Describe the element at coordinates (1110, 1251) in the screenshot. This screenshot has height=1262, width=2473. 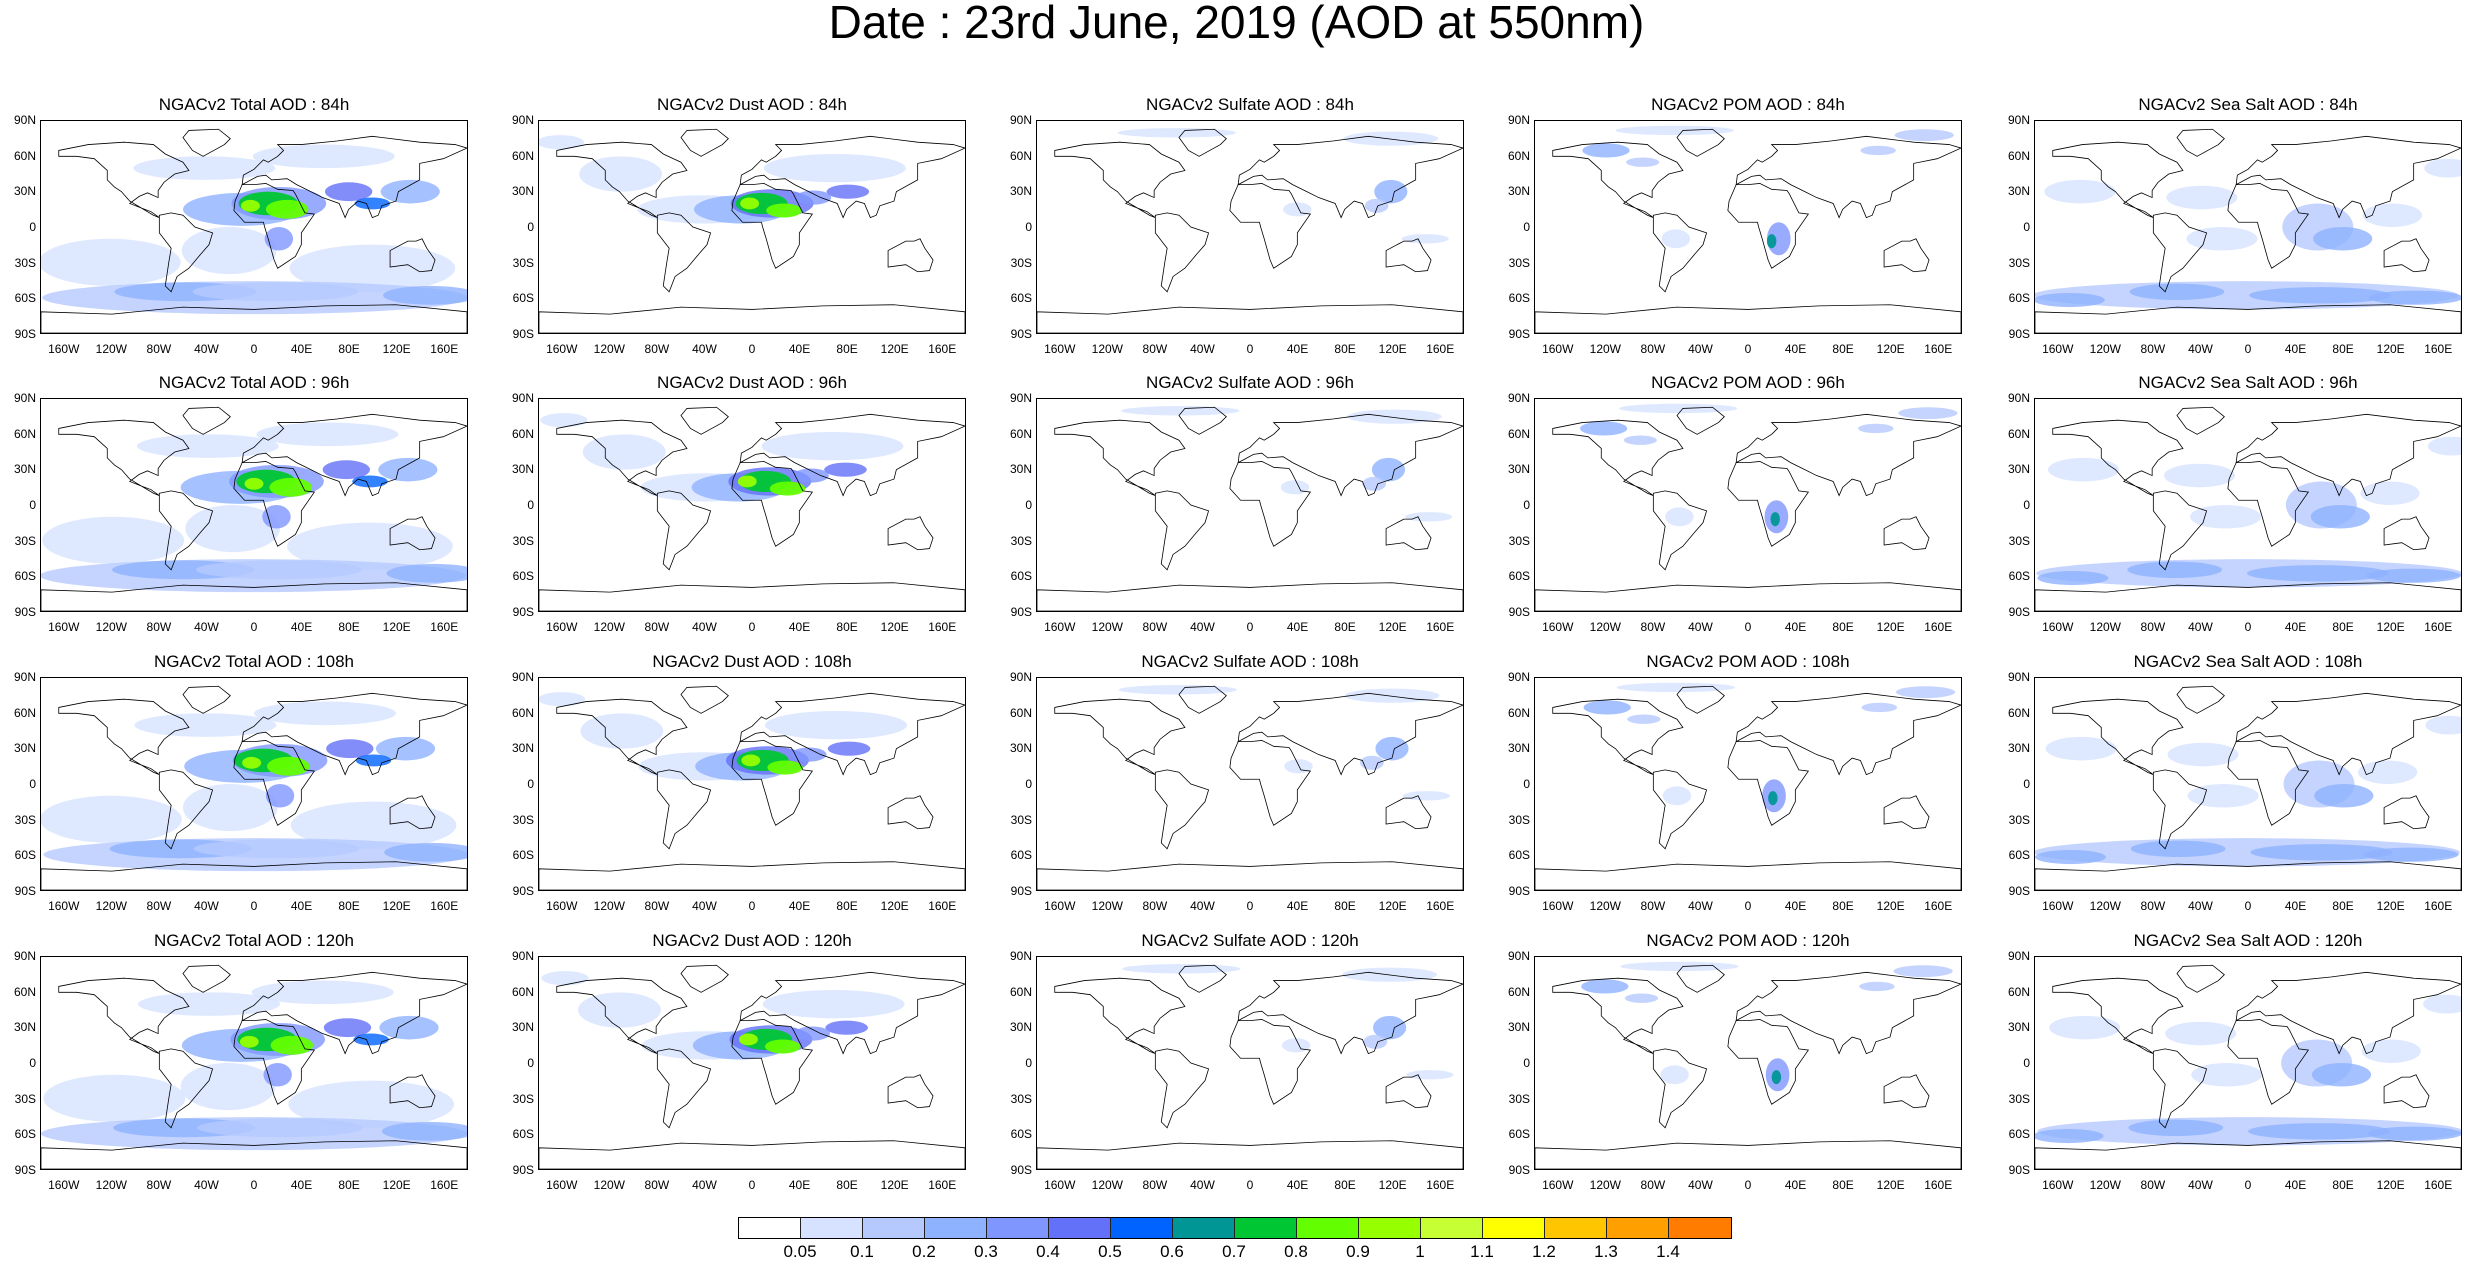
I see `colorbar-label: 0.5` at that location.